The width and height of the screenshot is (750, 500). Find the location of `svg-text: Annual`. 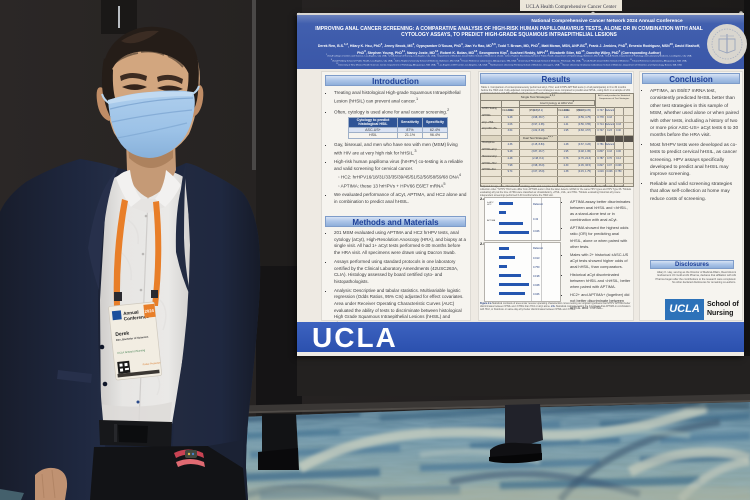

svg-text: Annual is located at coordinates (131, 312).